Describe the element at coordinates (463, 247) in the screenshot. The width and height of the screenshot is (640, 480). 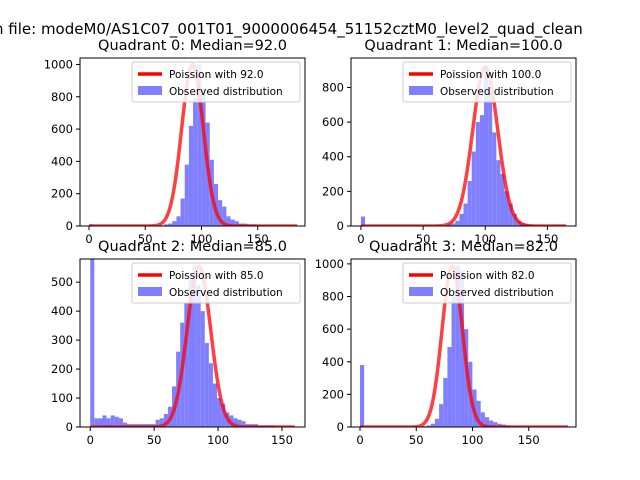
I see `subplot-title: Quadrant 3: Median=82.0` at that location.